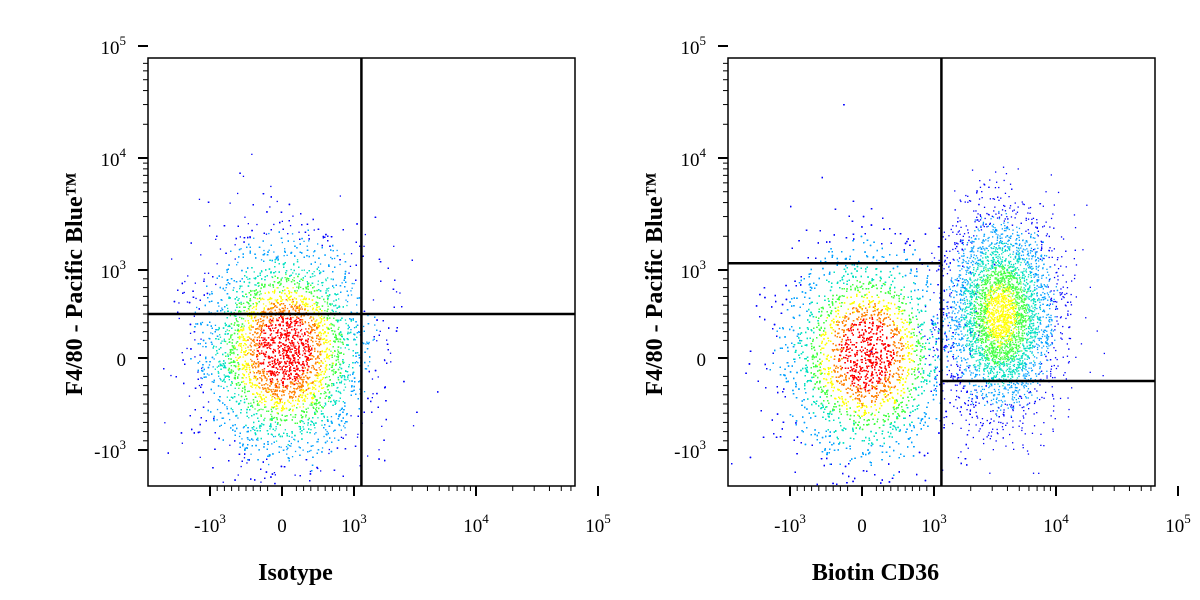 The height and width of the screenshot is (600, 1200). I want to click on x-axis-title: Biotin CD36, so click(875, 573).